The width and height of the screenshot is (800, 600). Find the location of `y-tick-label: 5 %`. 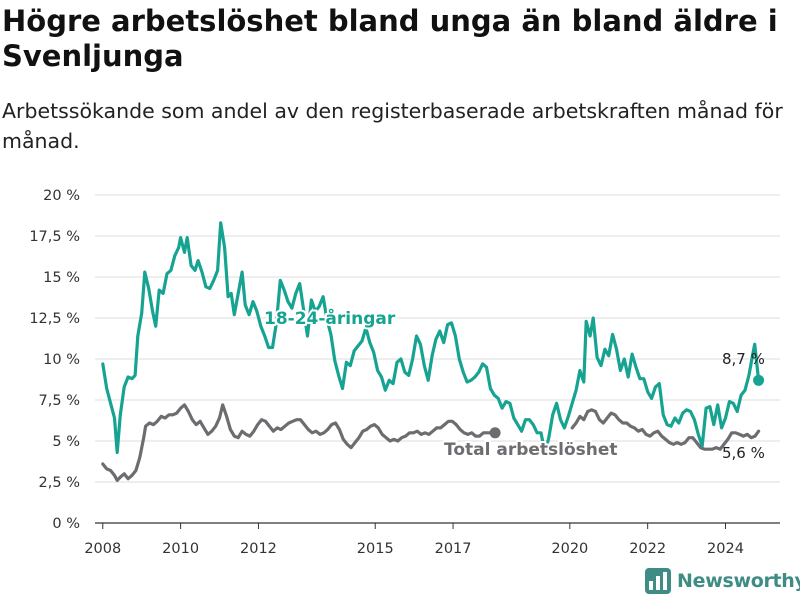

y-tick-label: 5 % is located at coordinates (66, 442).